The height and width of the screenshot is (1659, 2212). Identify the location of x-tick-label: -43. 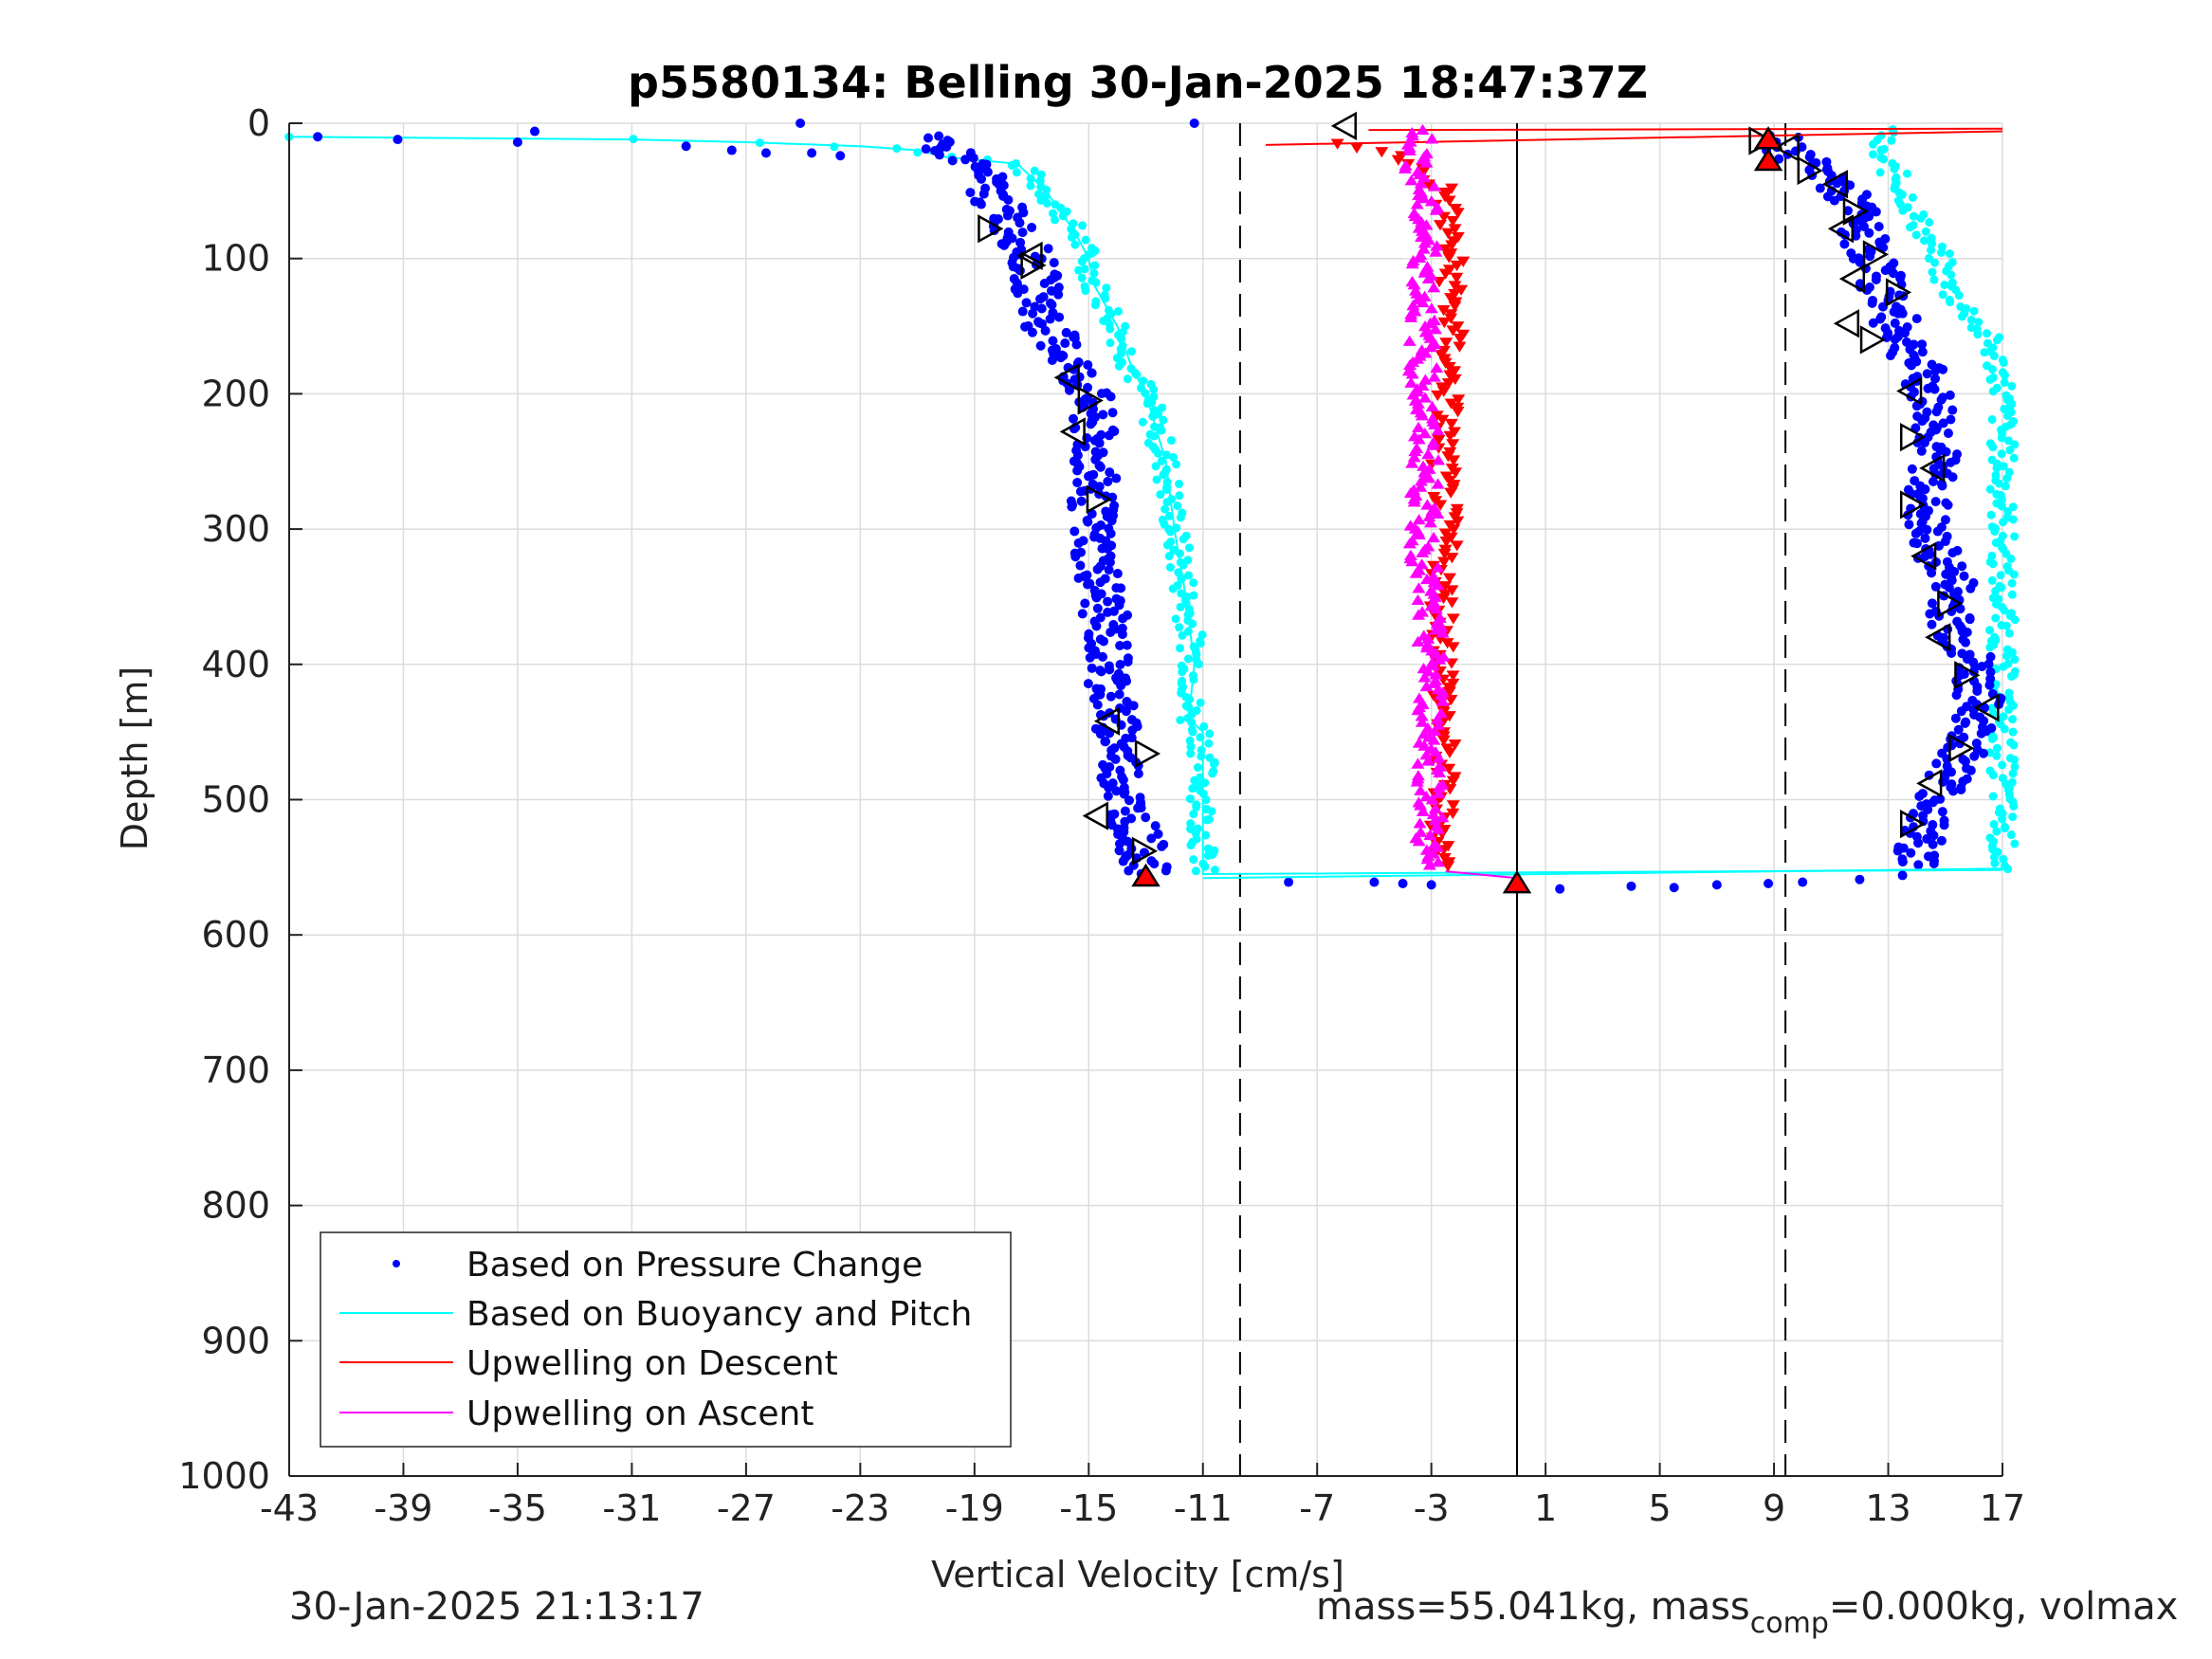
(289, 1508).